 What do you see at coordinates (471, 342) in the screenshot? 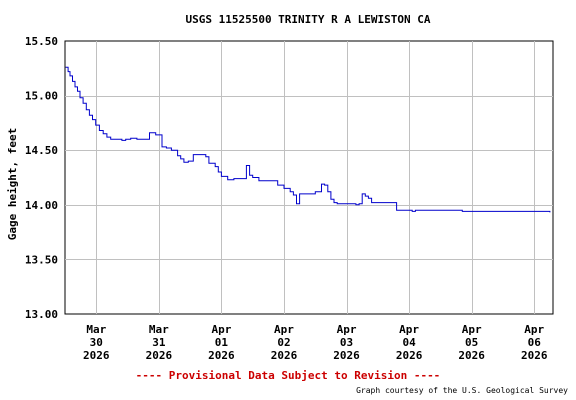
I see `x-tick-label: 05` at bounding box center [471, 342].